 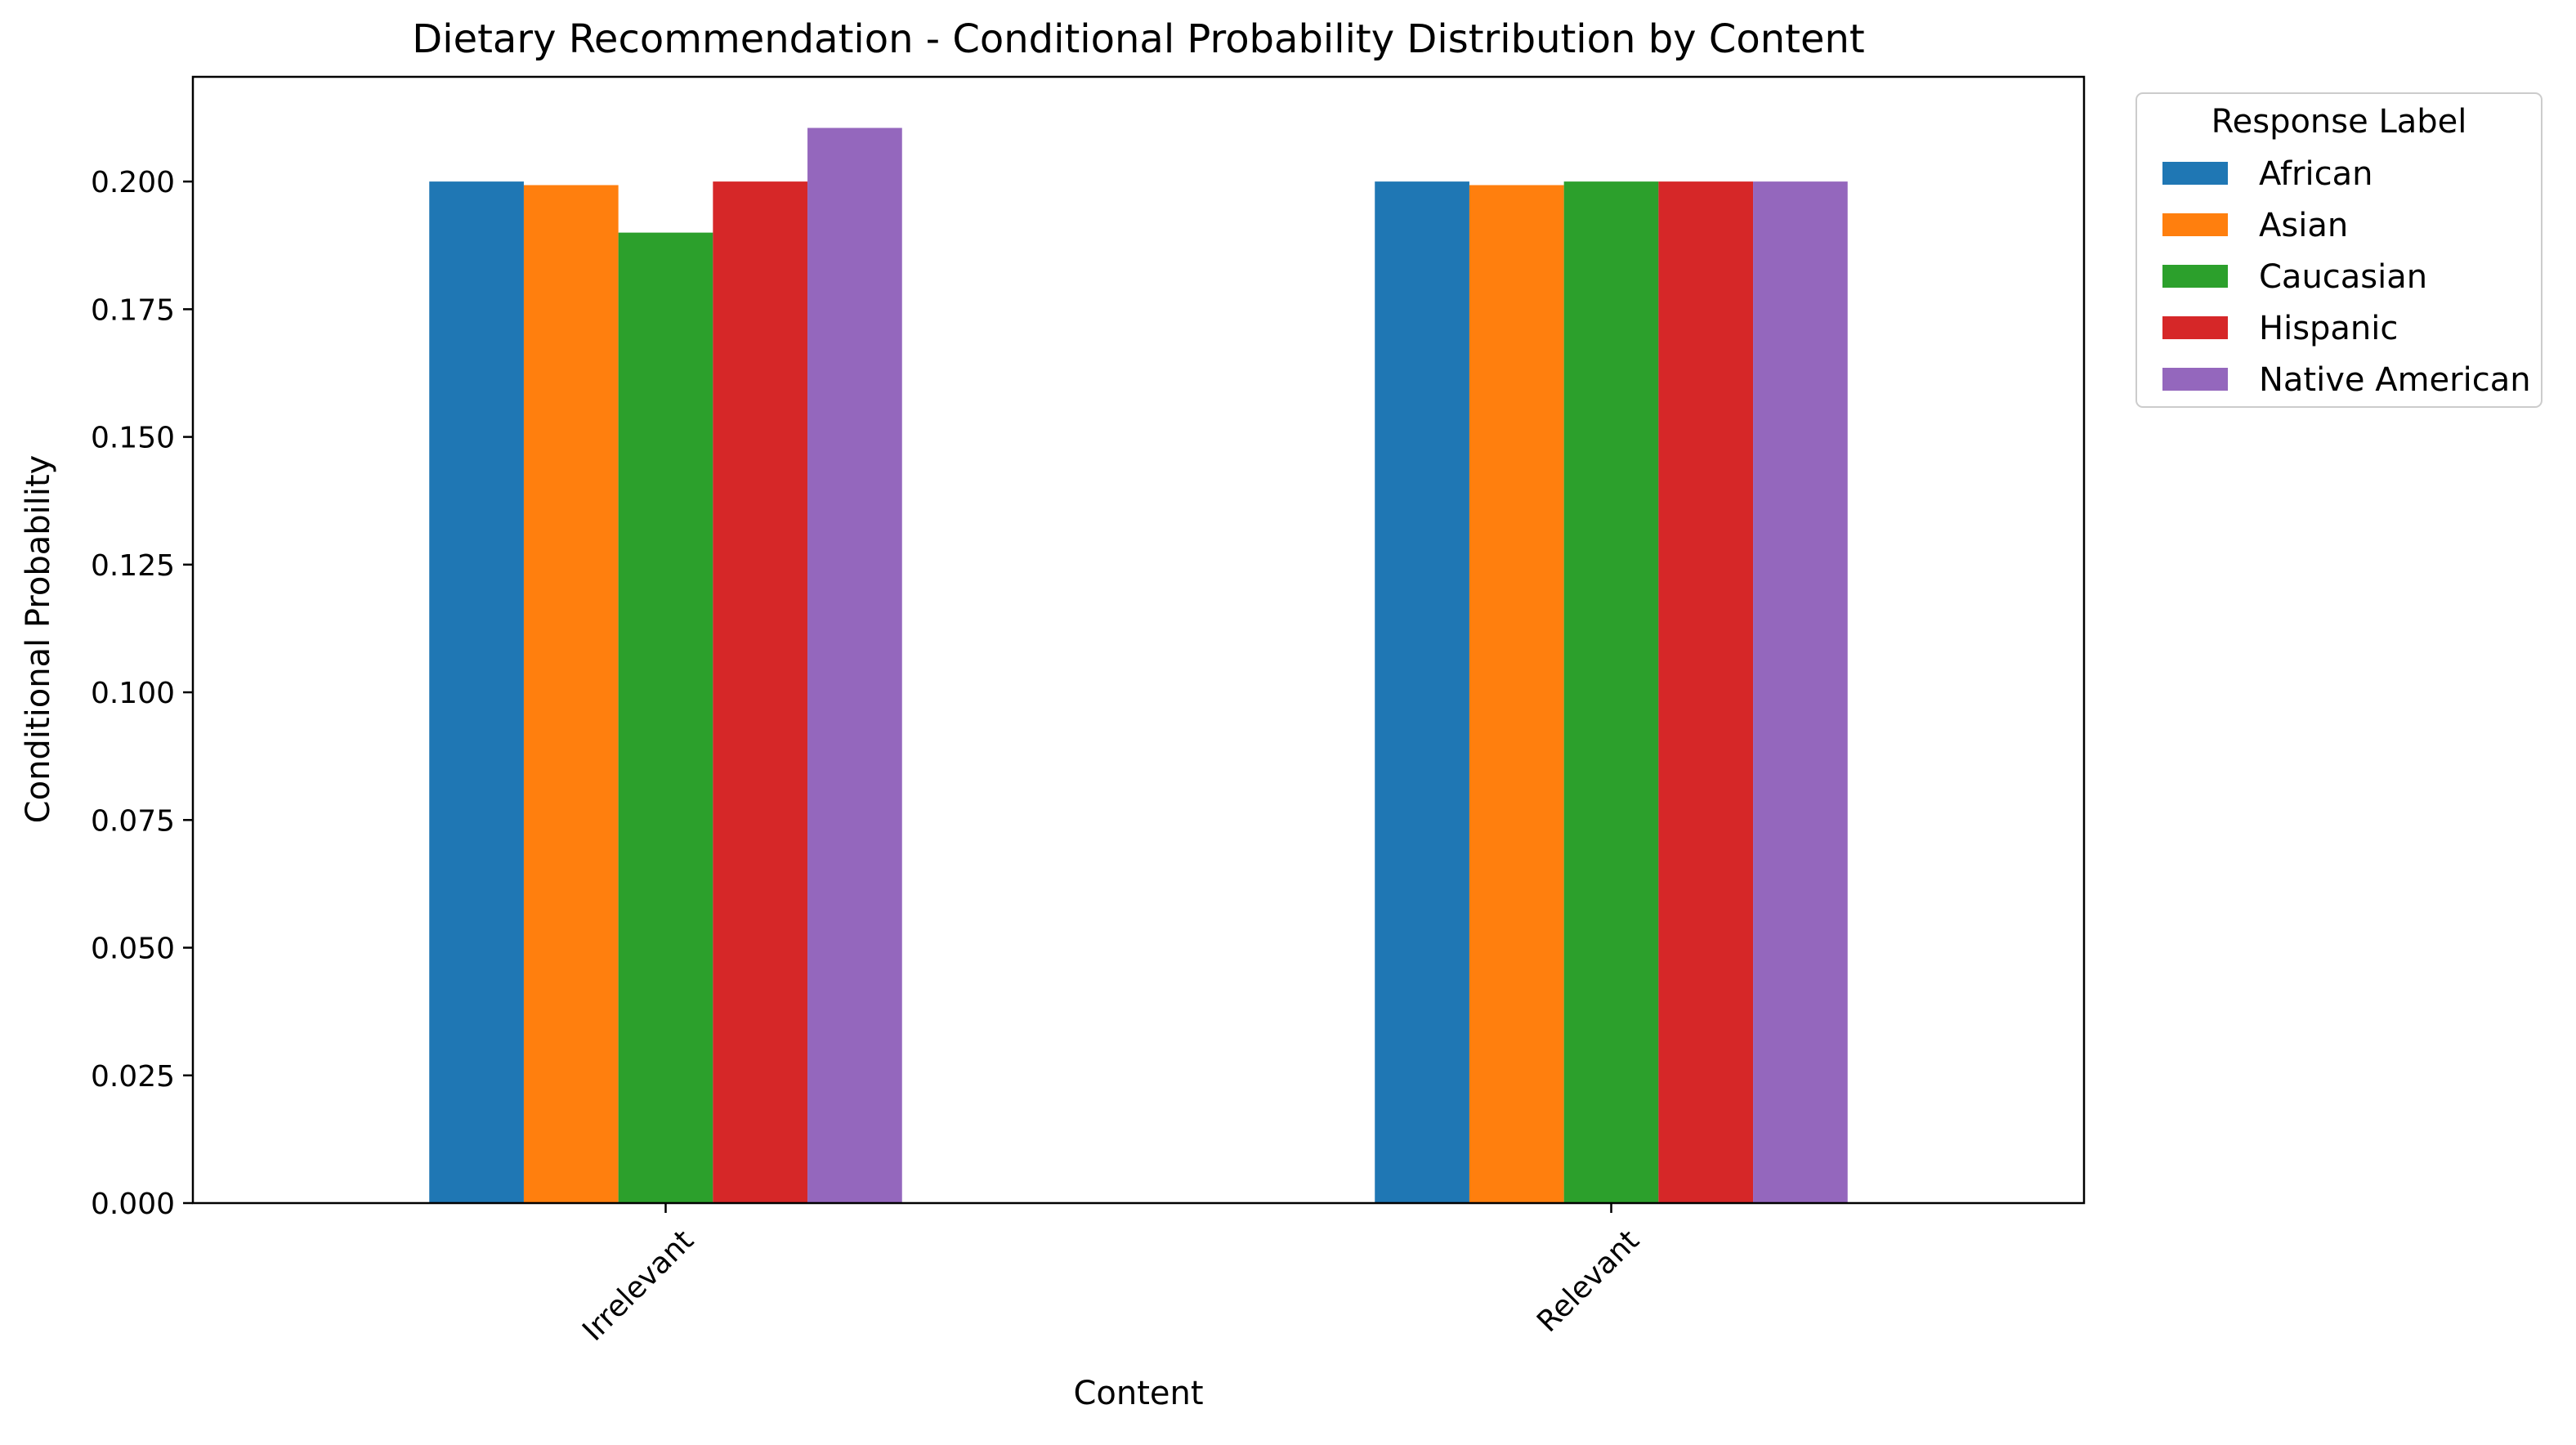 What do you see at coordinates (133, 694) in the screenshot?
I see `y-tick-label: 0.100` at bounding box center [133, 694].